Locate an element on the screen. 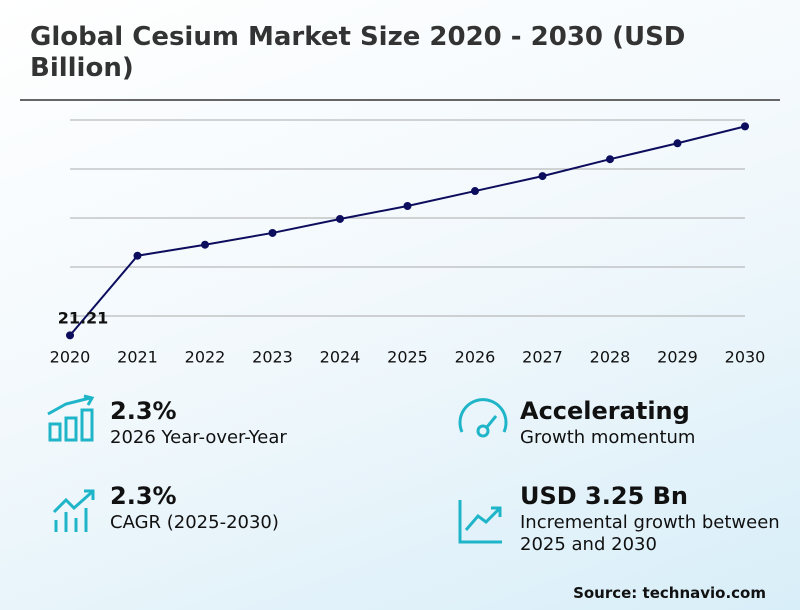  x-tick-label: 2029 is located at coordinates (677, 357).